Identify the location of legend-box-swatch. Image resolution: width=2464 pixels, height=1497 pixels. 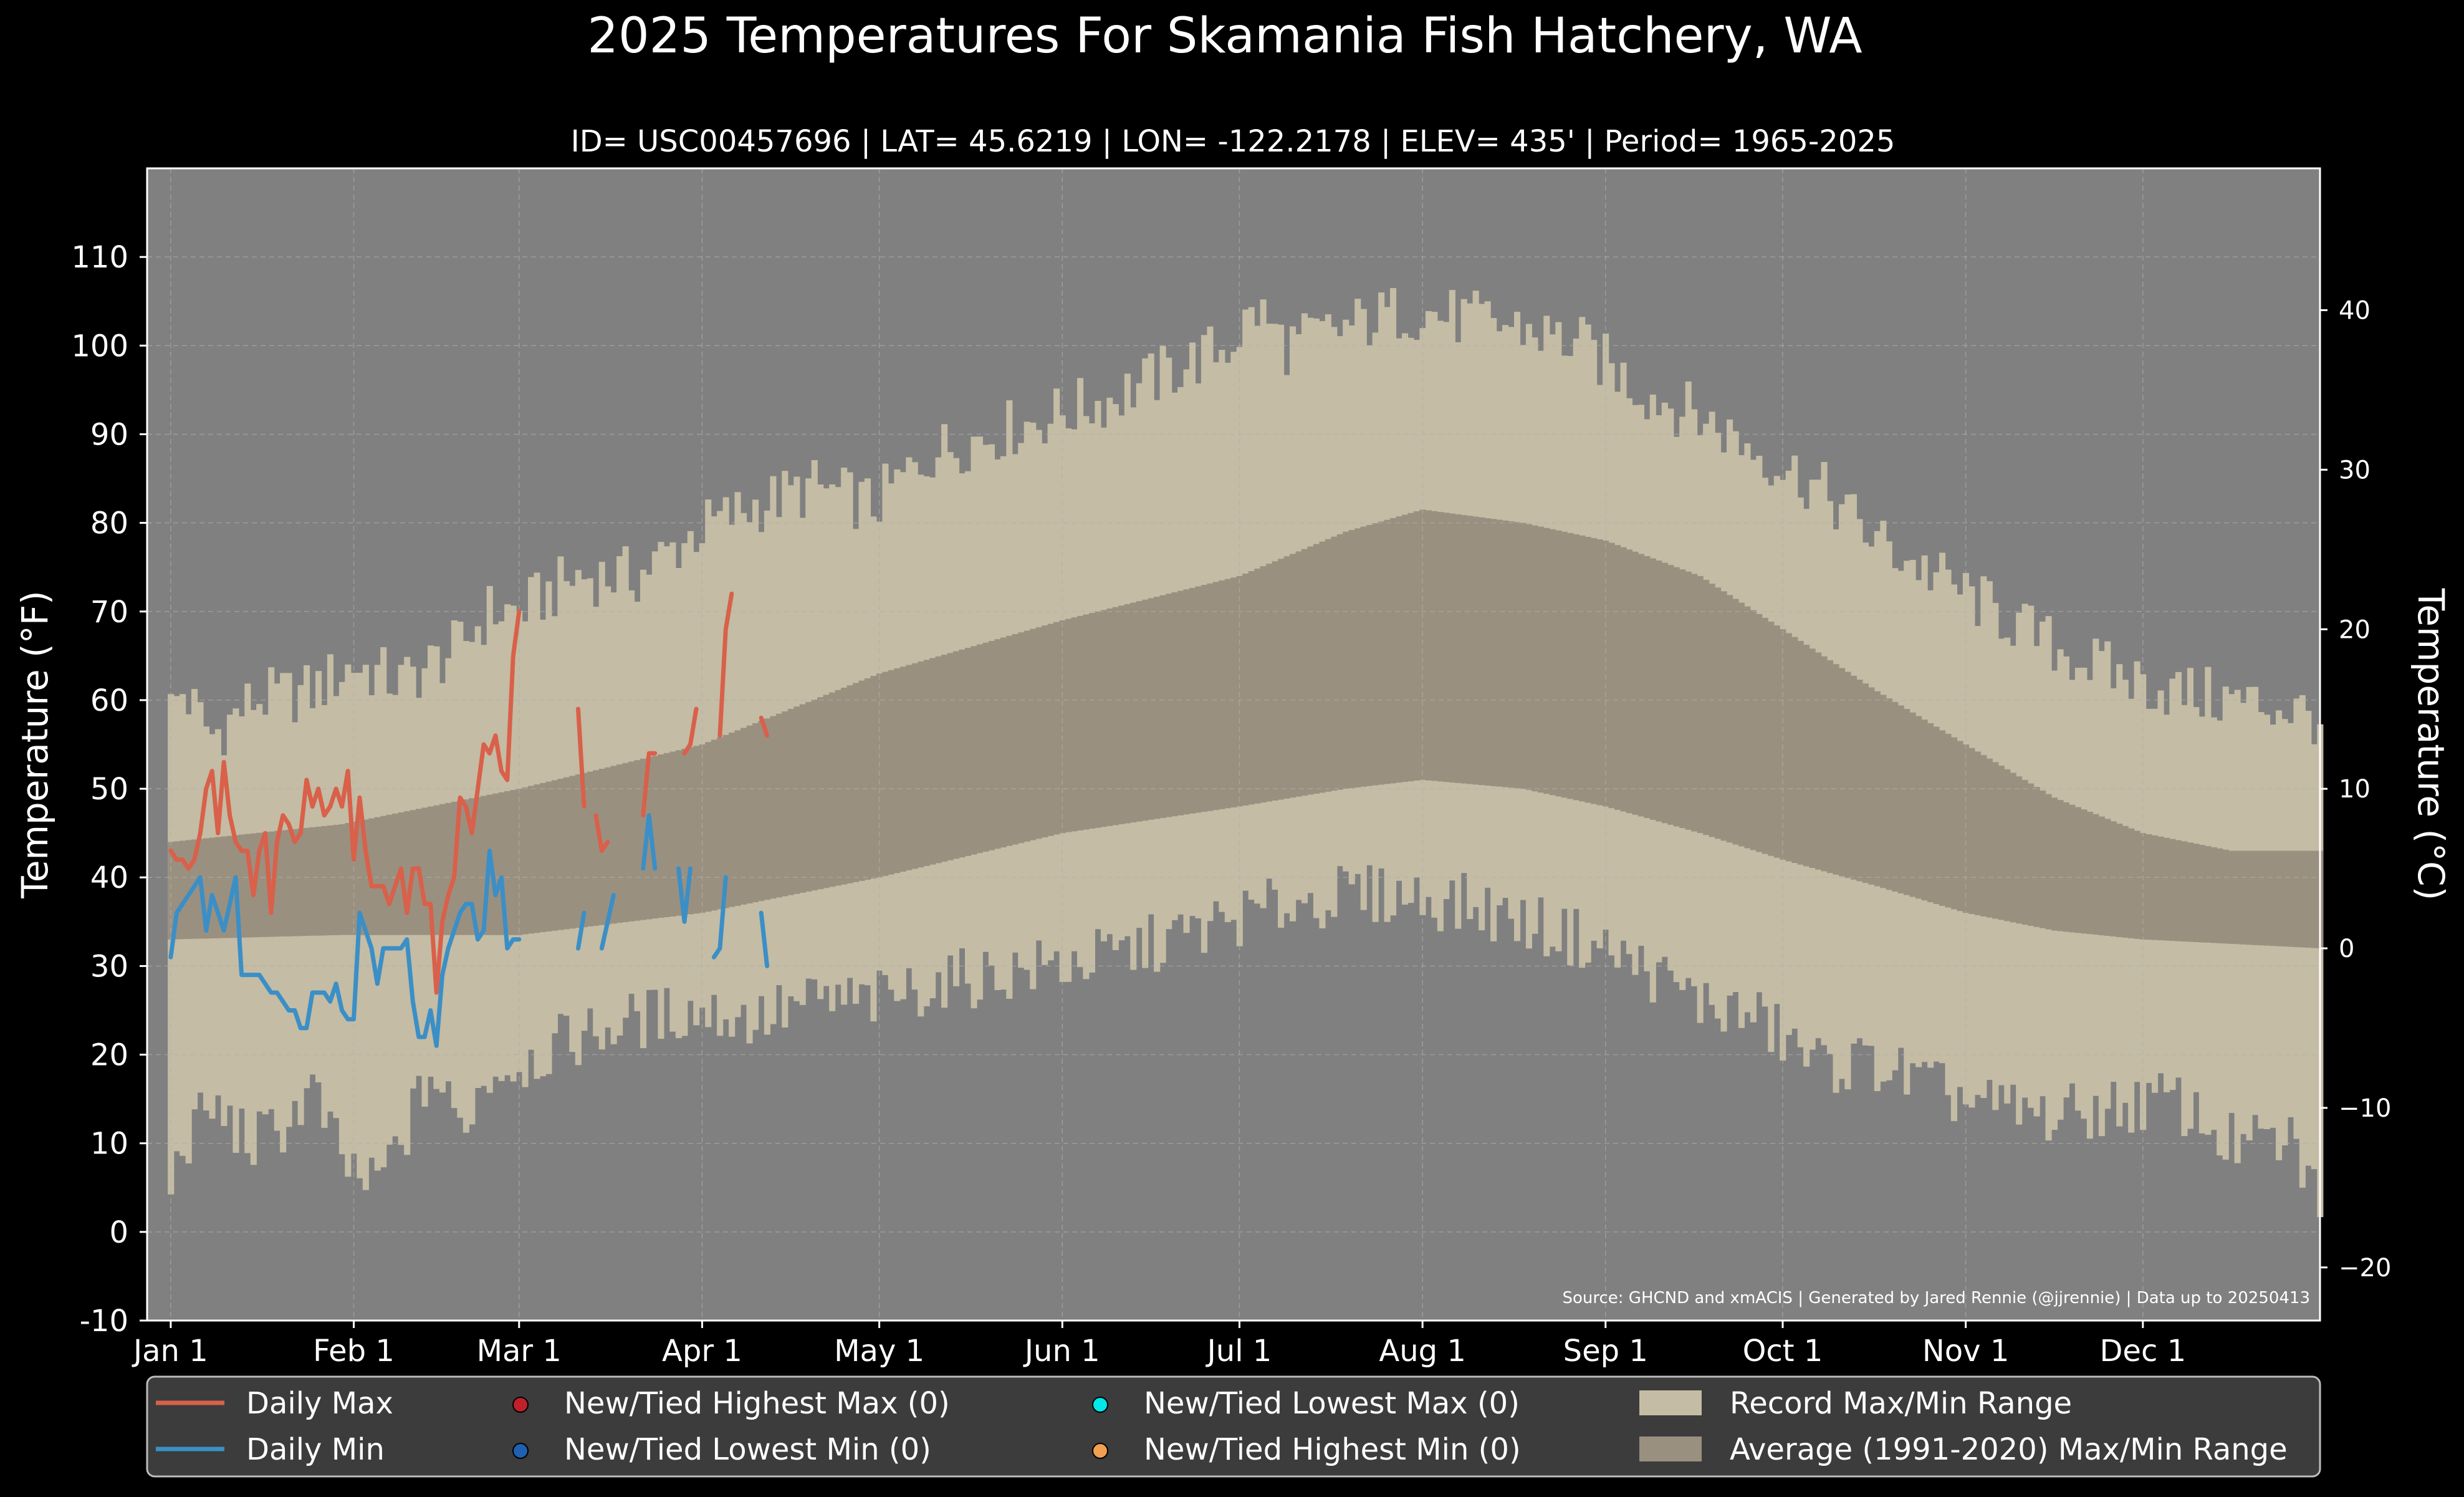
(1670, 1449).